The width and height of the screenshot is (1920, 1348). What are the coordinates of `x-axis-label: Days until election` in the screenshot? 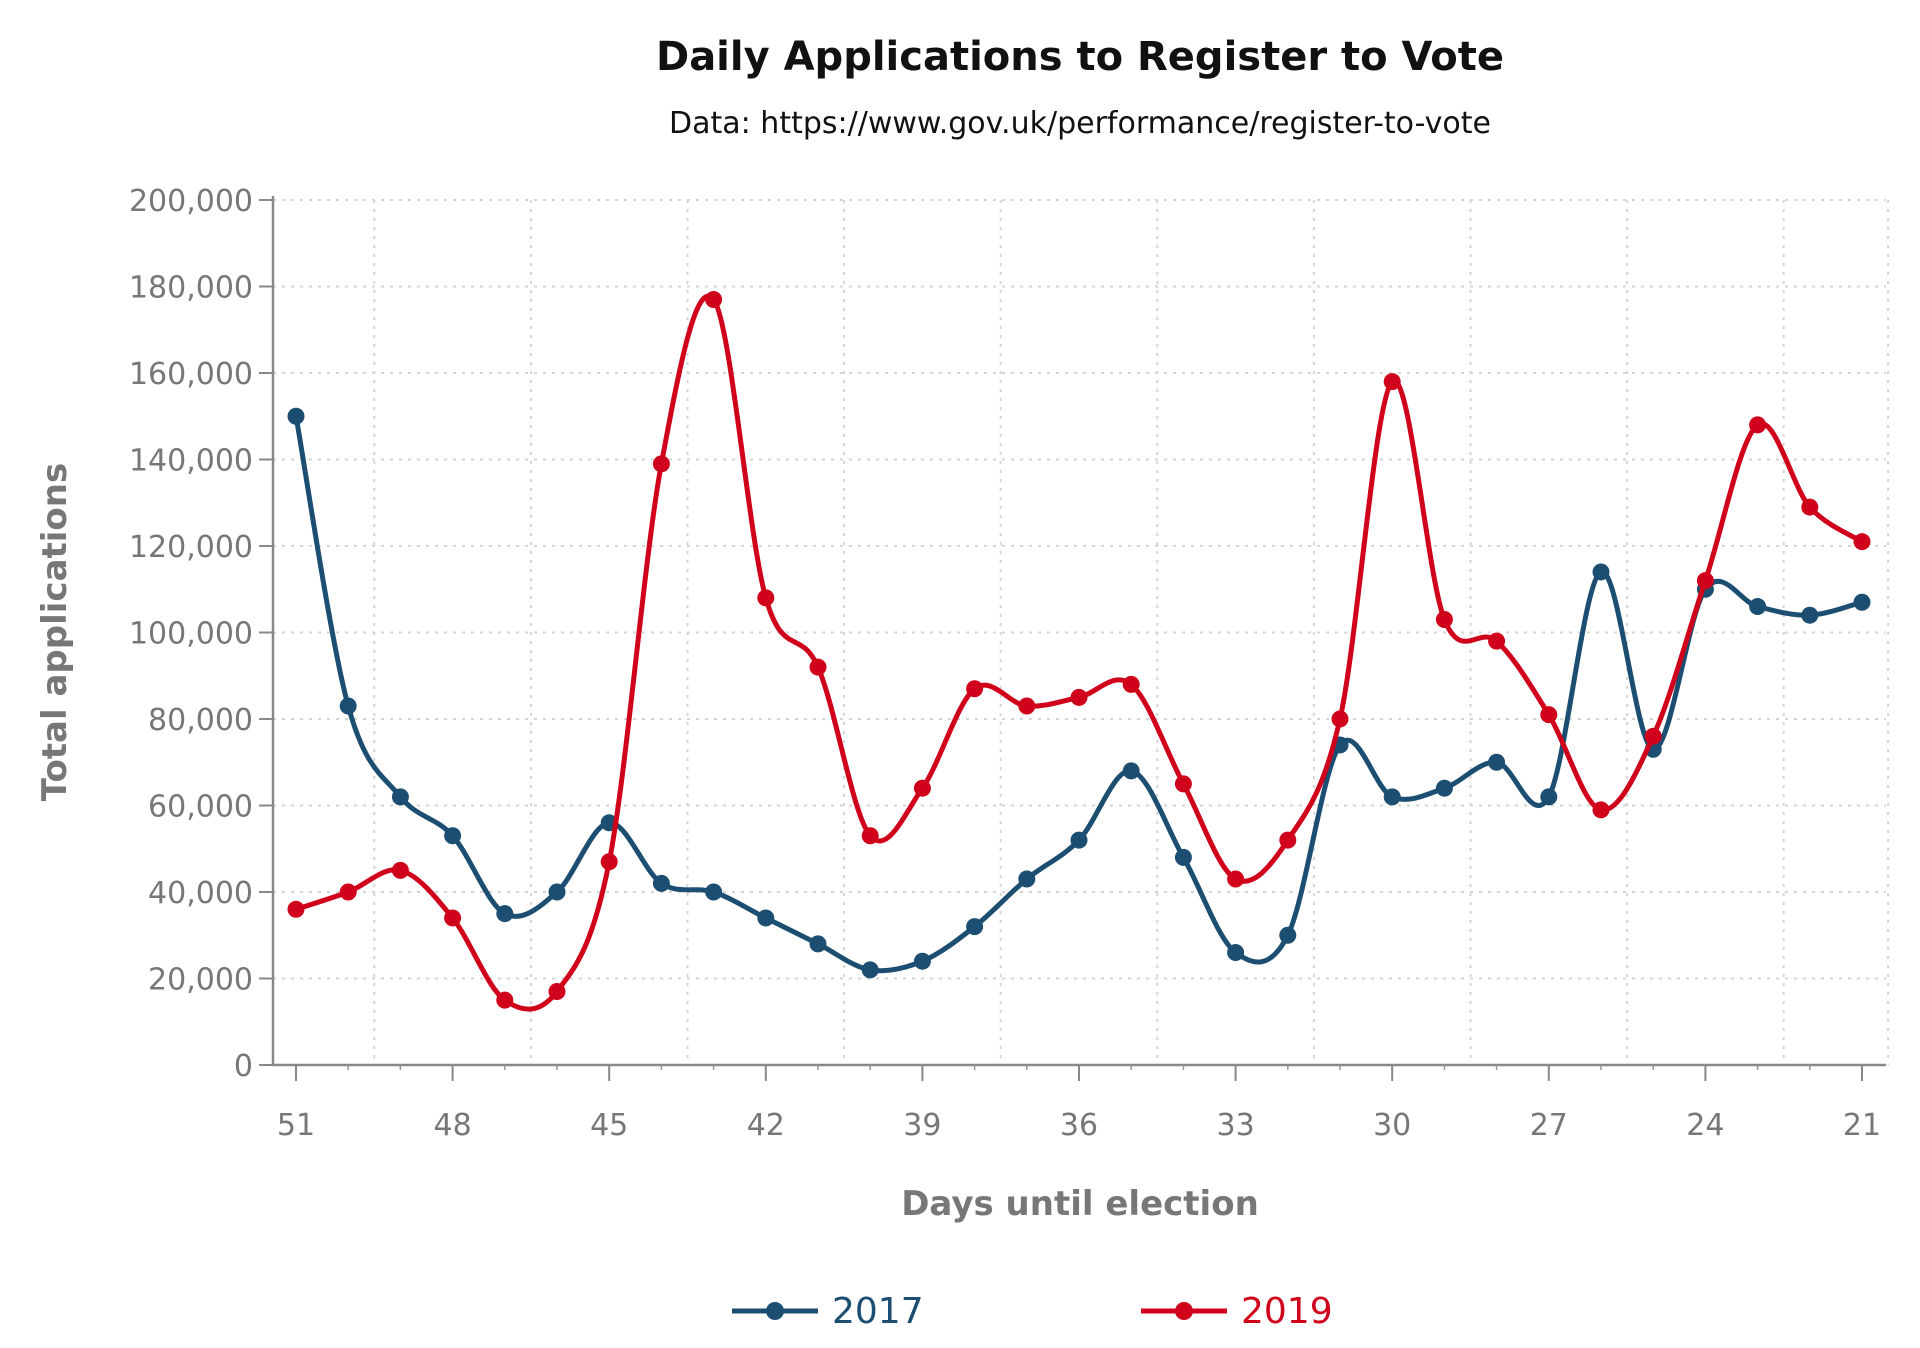 It's located at (1080, 1204).